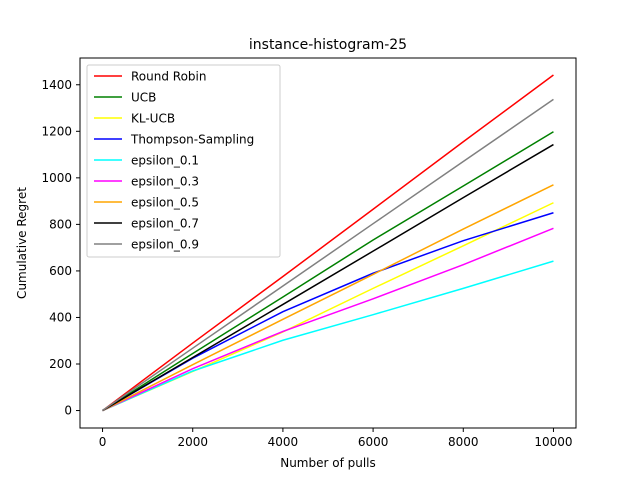 This screenshot has height=480, width=640. I want to click on x-tick-label: 2000, so click(192, 442).